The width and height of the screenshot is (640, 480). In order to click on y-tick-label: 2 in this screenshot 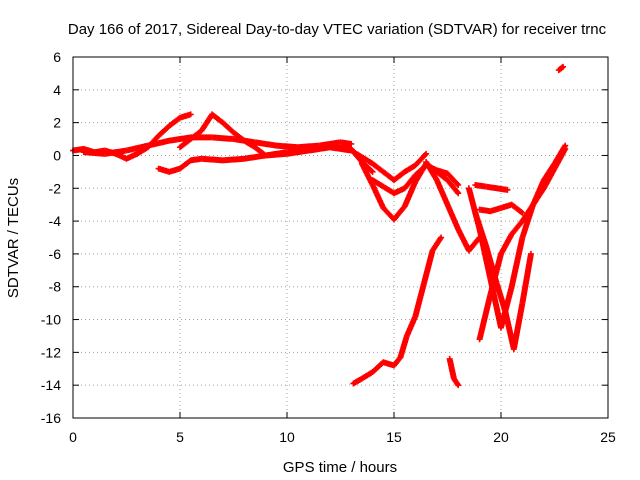, I will do `click(57, 123)`.